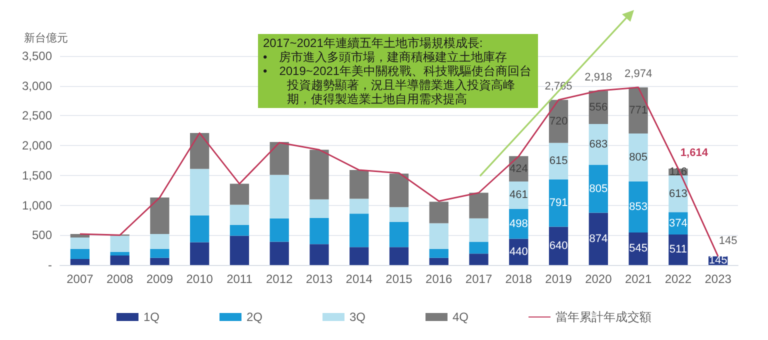 This screenshot has height=340, width=768. I want to click on data-label: 615, so click(558, 161).